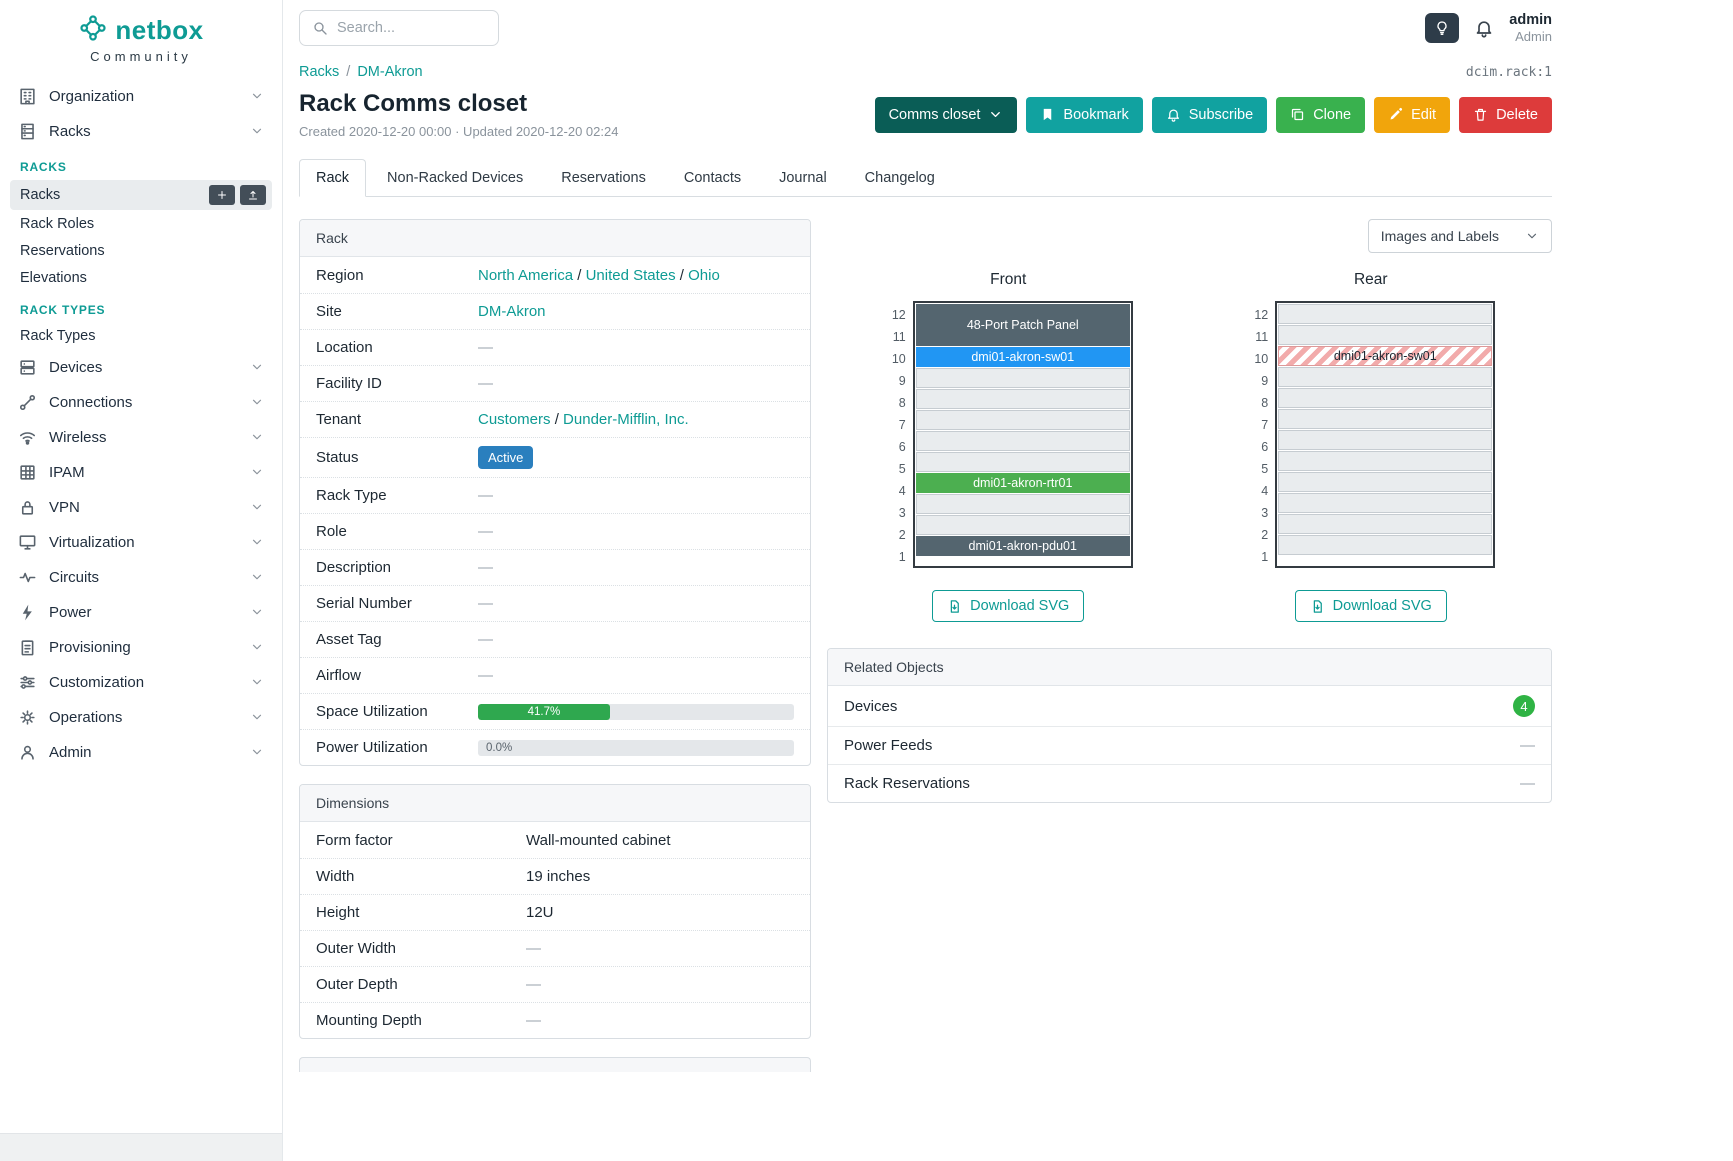  What do you see at coordinates (1505, 114) in the screenshot?
I see `delete-button: Delete` at bounding box center [1505, 114].